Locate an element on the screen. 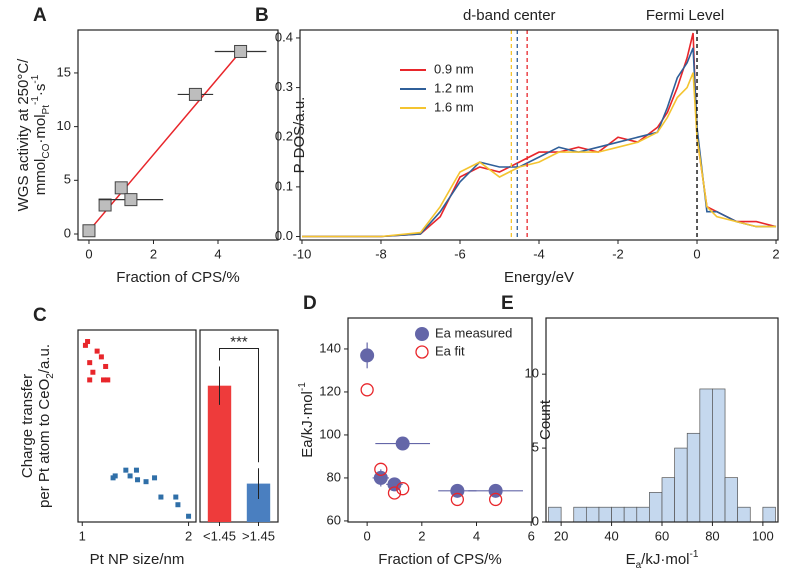 This screenshot has width=800, height=588. y-axis-label: Charge transfer is located at coordinates (27, 426).